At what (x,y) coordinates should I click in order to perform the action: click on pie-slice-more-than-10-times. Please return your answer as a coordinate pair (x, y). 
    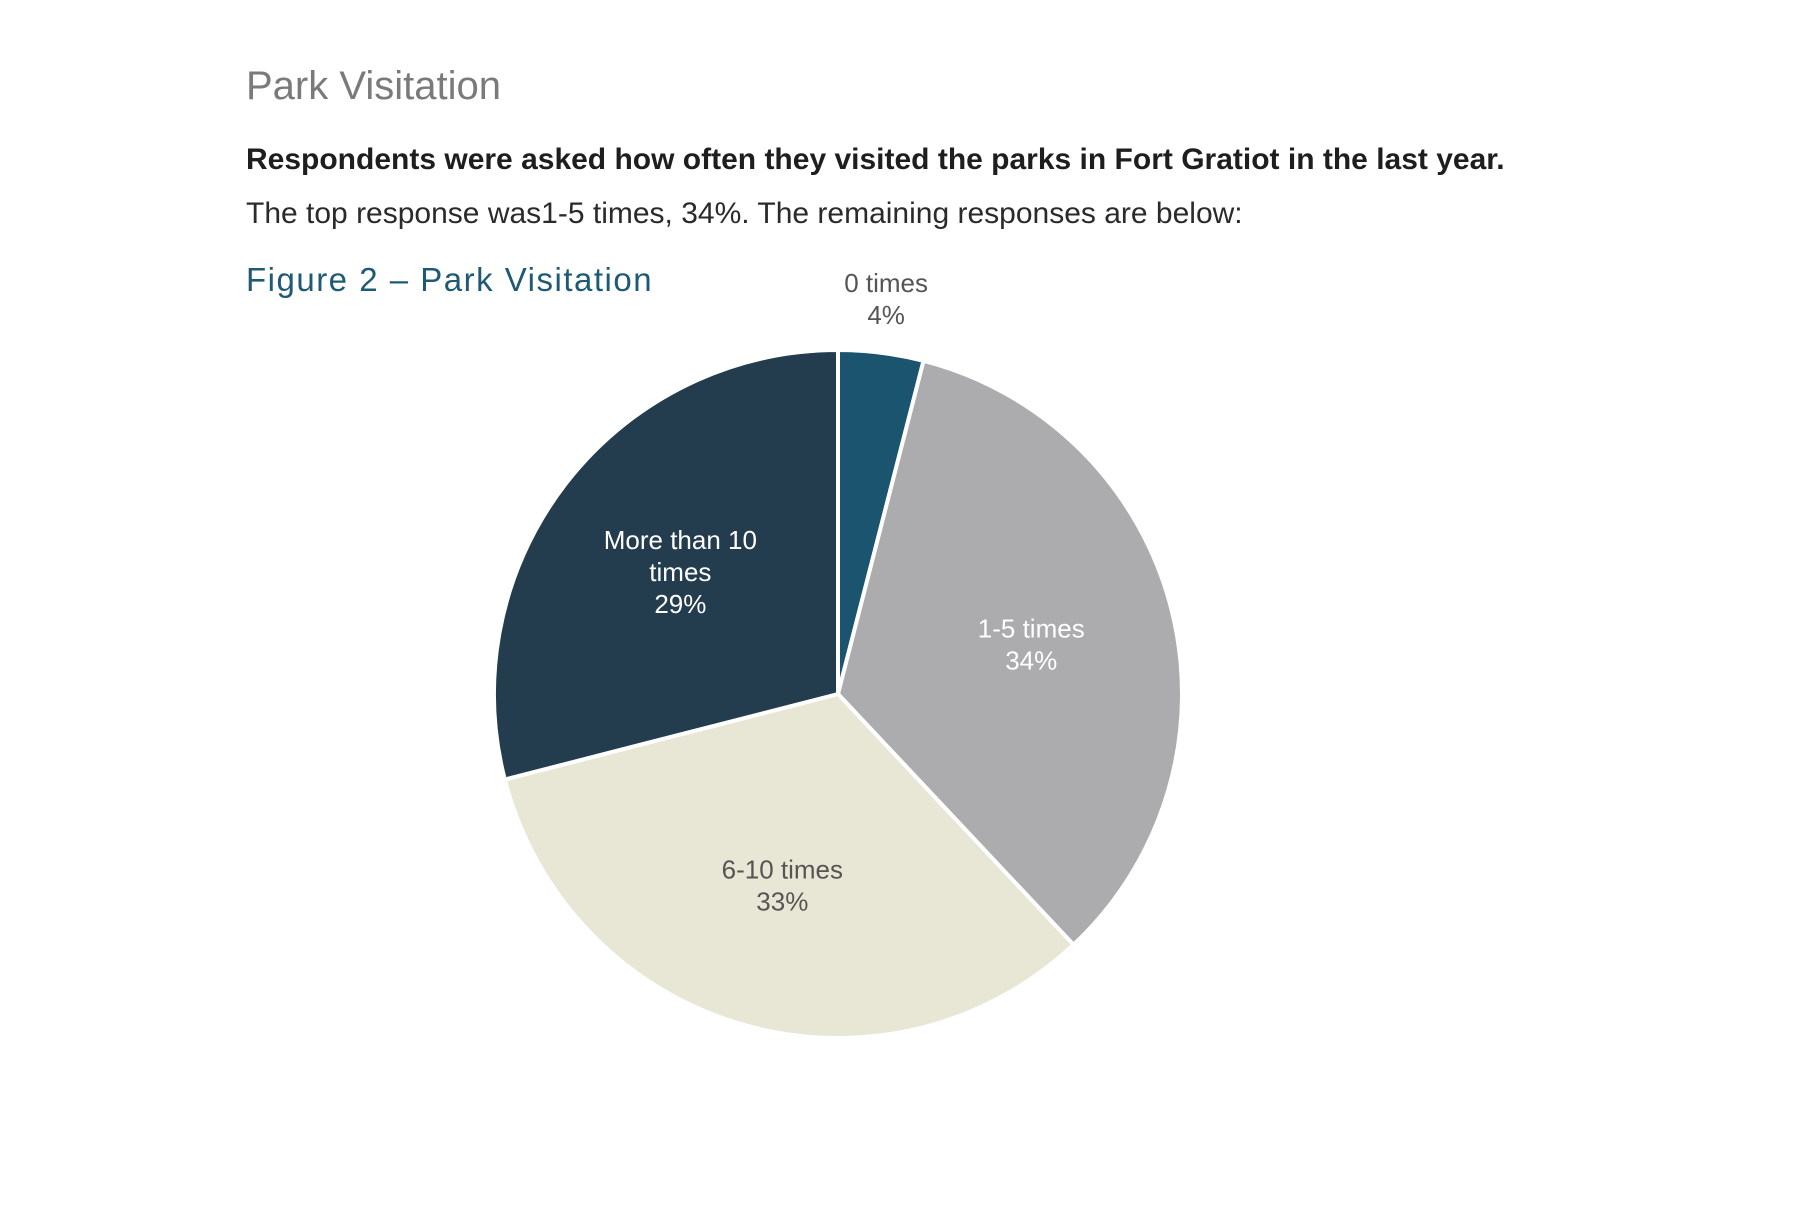
    Looking at the image, I should click on (666, 565).